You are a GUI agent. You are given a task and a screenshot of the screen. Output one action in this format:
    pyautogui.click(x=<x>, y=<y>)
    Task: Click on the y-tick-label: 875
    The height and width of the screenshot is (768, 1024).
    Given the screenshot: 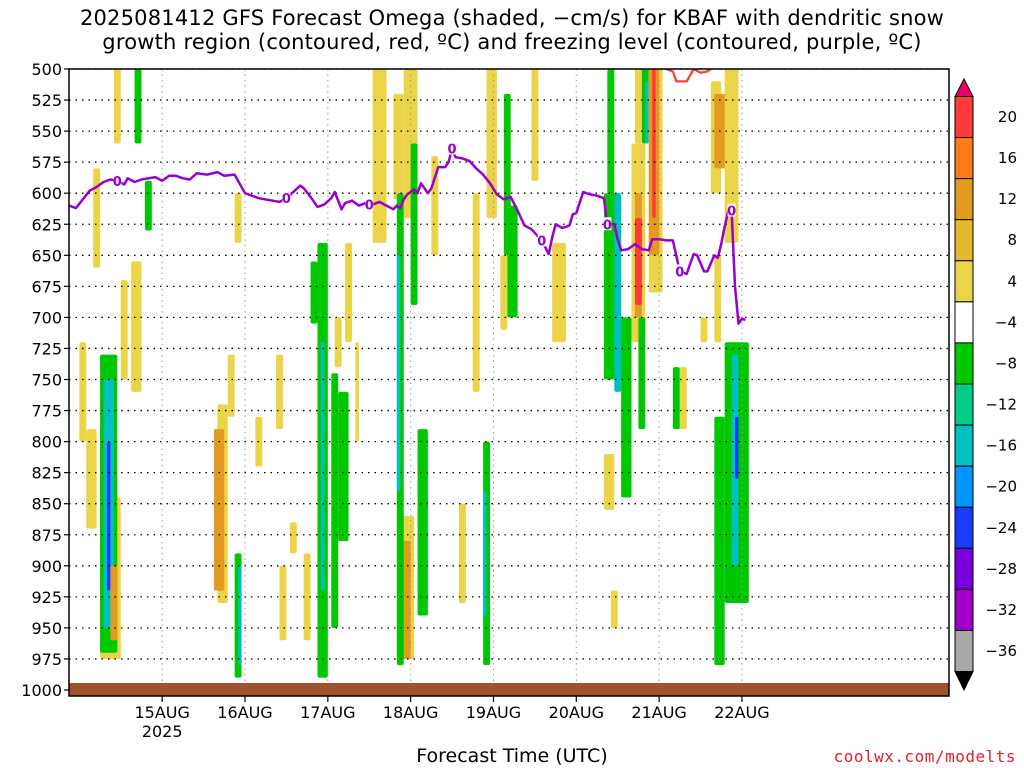 What is the action you would take?
    pyautogui.click(x=46, y=535)
    